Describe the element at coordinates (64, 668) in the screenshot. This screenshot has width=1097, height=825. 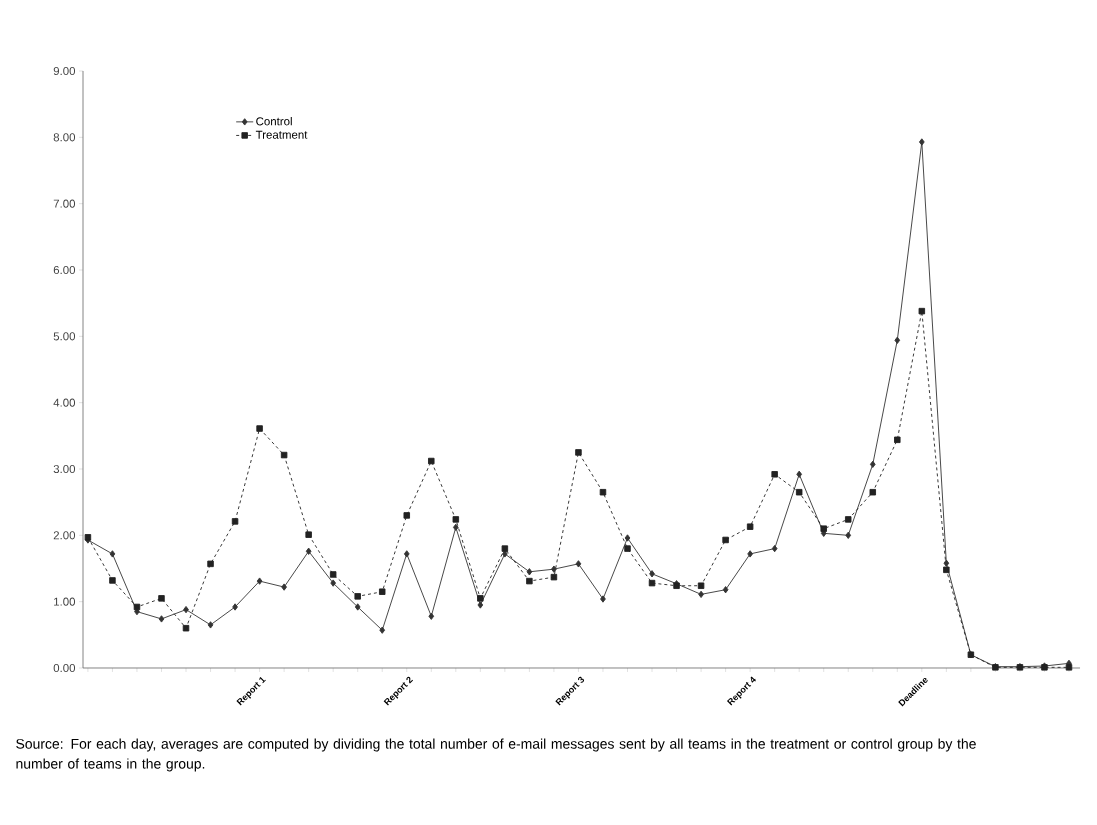
I see `y-tick-label: 0.00` at that location.